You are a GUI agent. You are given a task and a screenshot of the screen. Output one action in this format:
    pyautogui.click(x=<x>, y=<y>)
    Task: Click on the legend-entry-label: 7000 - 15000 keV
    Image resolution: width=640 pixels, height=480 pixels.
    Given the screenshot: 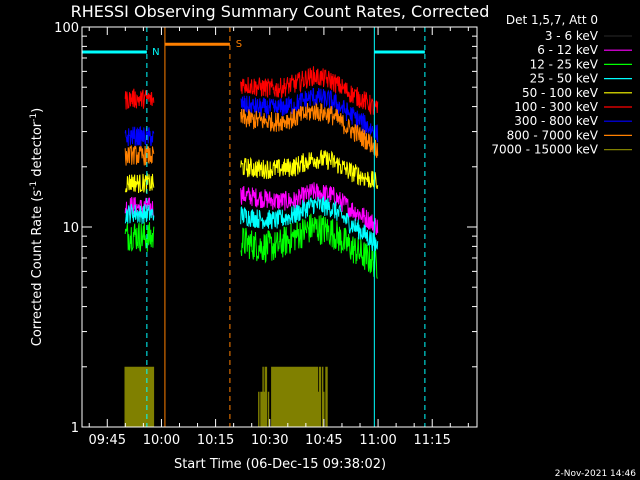 What is the action you would take?
    pyautogui.click(x=544, y=150)
    